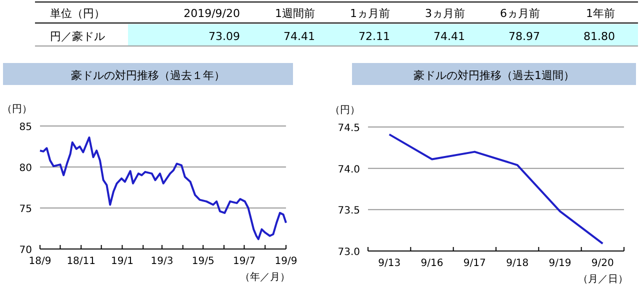 The width and height of the screenshot is (640, 289). Describe the element at coordinates (295, 13) in the screenshot. I see `category-label: 1週間前` at that location.